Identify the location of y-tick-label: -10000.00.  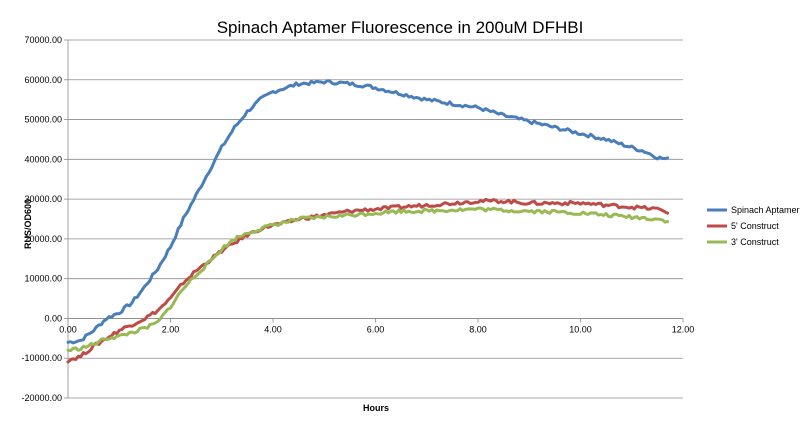
(41, 358).